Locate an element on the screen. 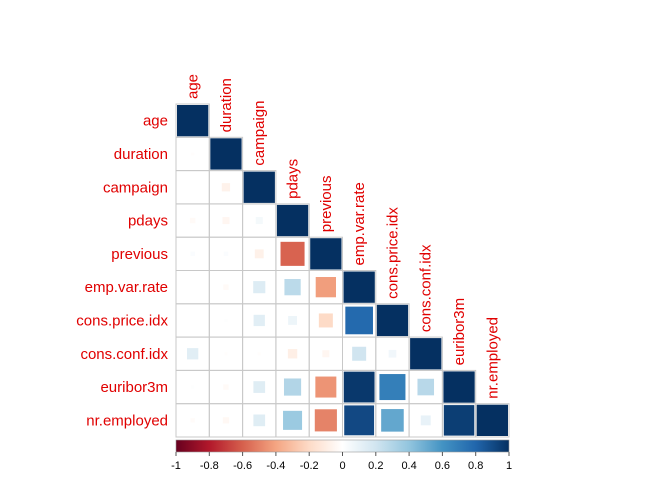  column-label: previous is located at coordinates (326, 203).